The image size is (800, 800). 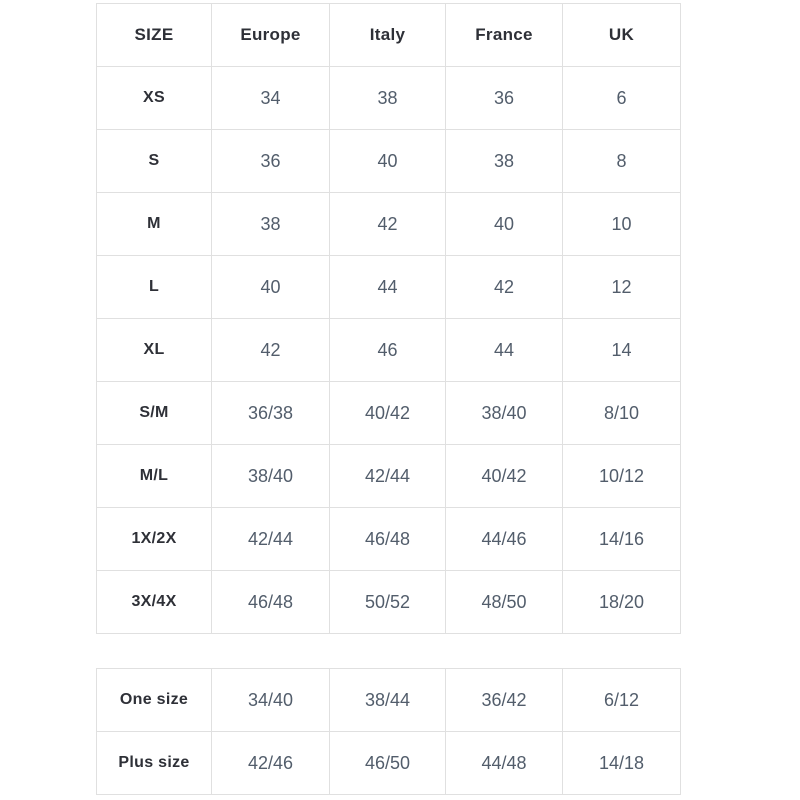 I want to click on cell-italy: 46, so click(x=387, y=350).